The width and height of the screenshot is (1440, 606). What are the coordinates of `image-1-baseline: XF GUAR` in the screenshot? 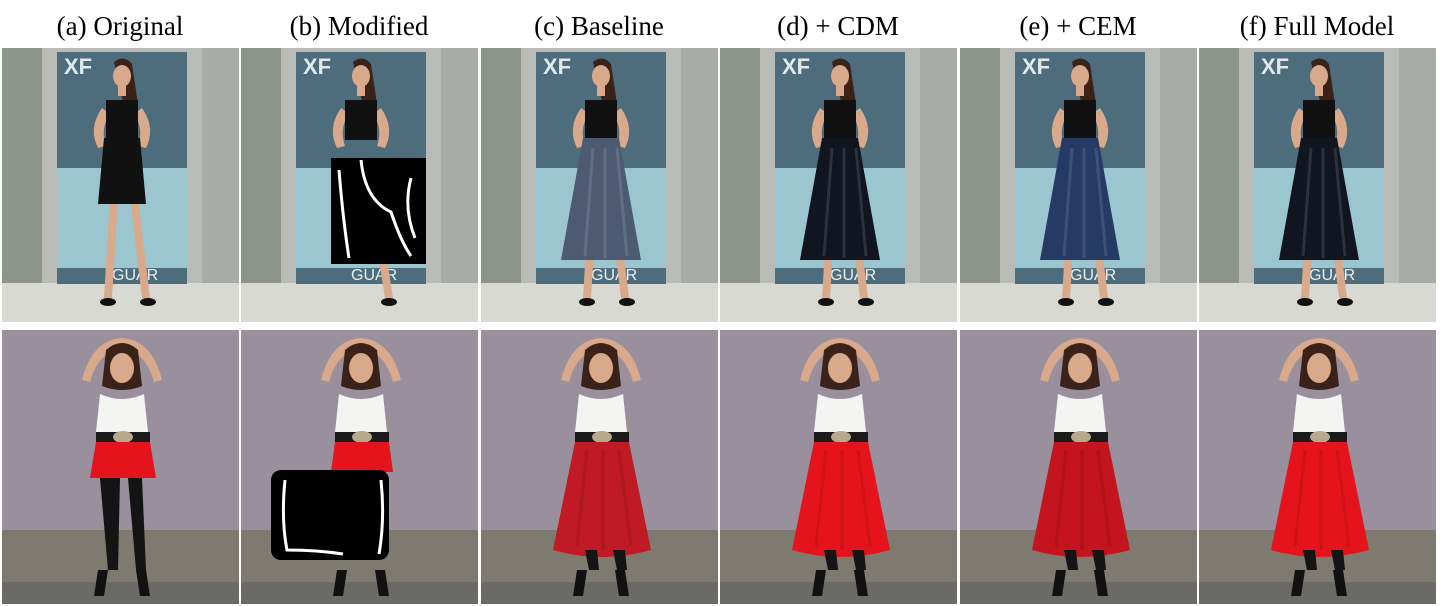 It's located at (599, 185).